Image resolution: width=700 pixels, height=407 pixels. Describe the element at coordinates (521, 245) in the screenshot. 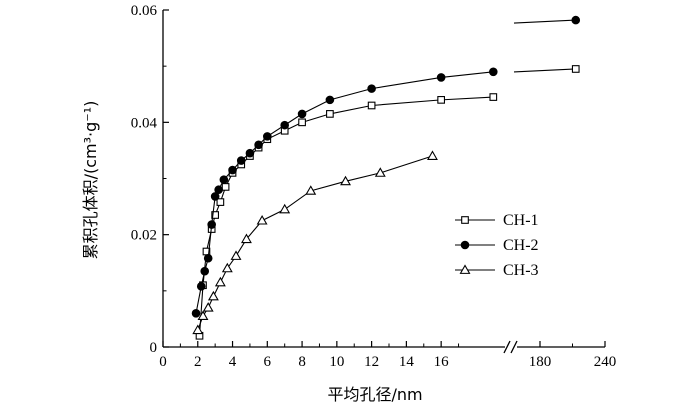

I see `legend-label: CH-2` at that location.